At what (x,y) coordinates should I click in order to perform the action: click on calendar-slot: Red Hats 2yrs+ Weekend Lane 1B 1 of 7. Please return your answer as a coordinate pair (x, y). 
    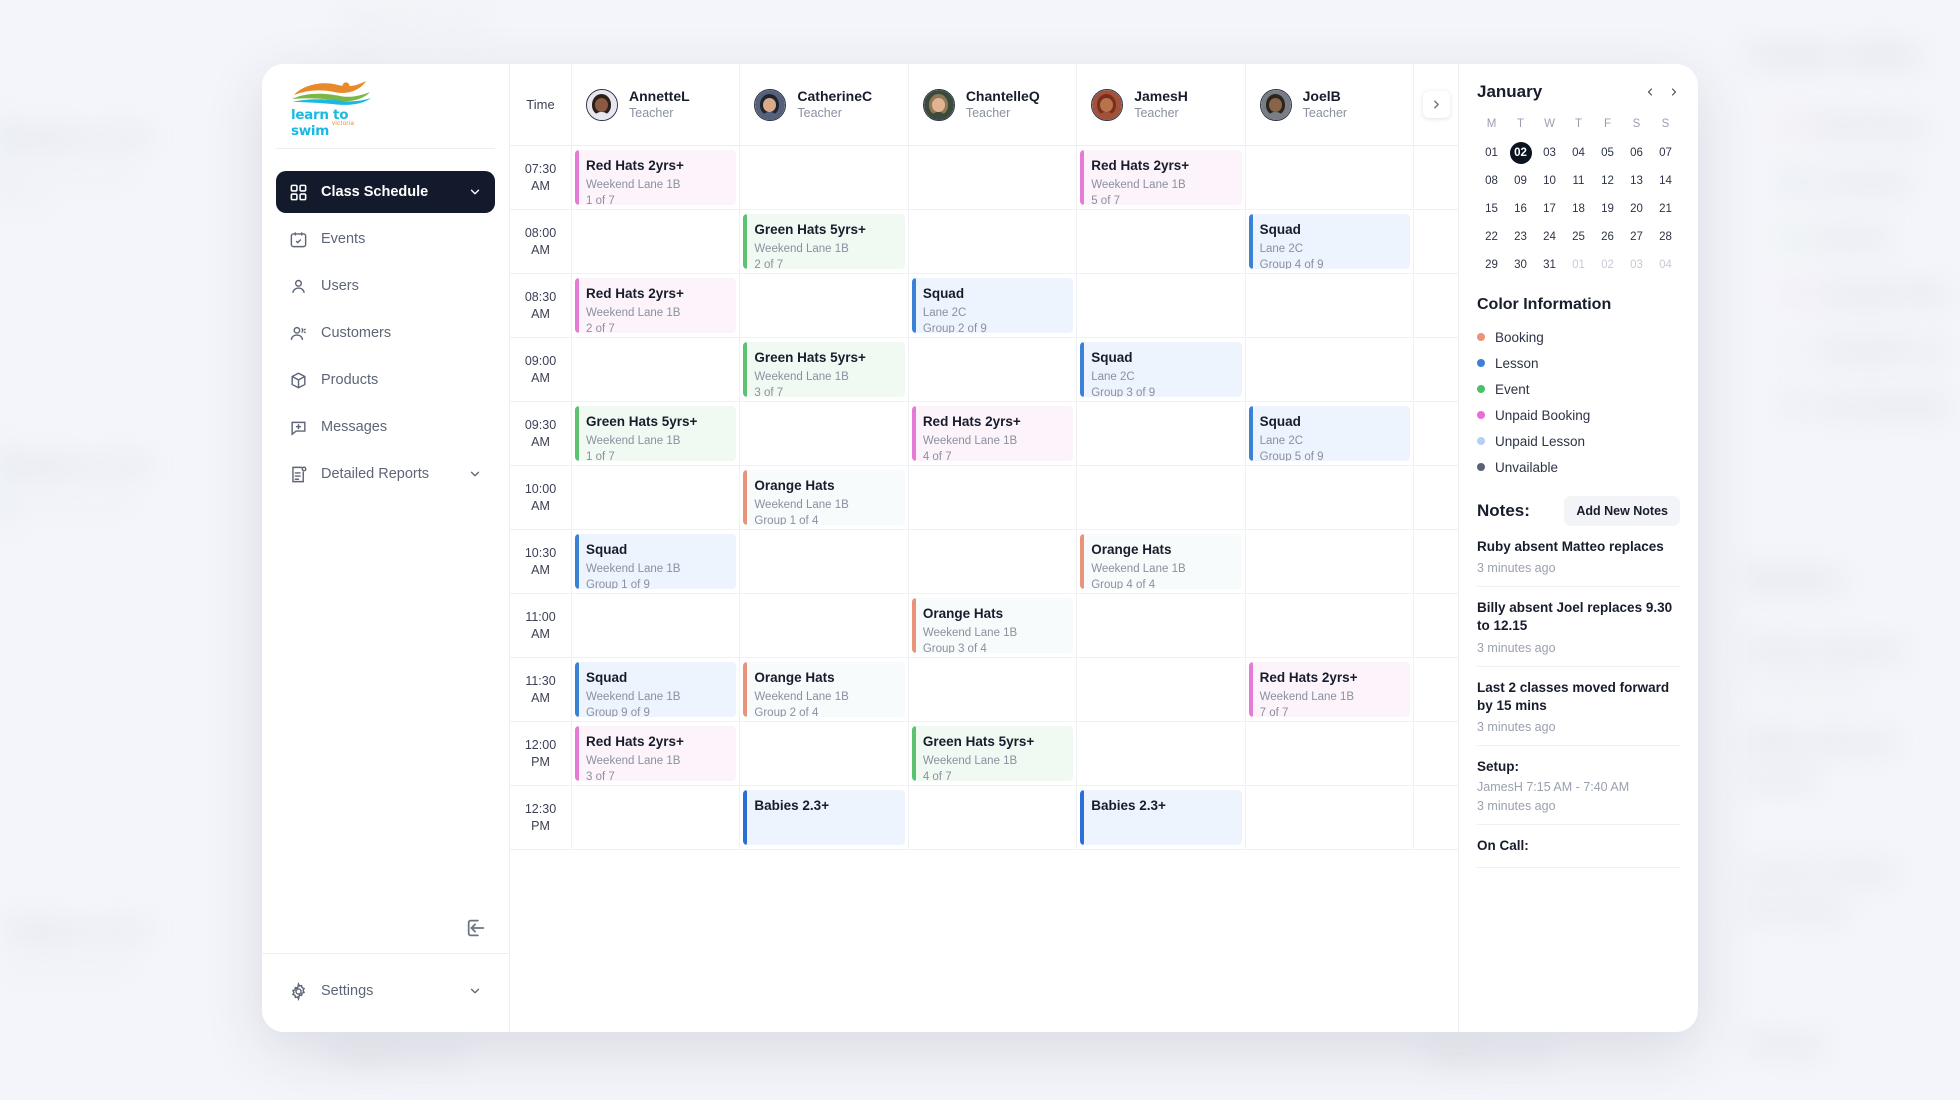
    Looking at the image, I should click on (656, 177).